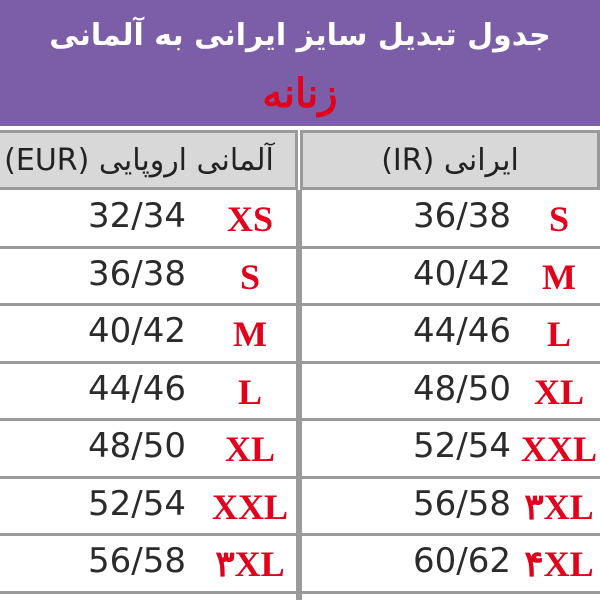  What do you see at coordinates (137, 388) in the screenshot?
I see `eur-size: 44/46` at bounding box center [137, 388].